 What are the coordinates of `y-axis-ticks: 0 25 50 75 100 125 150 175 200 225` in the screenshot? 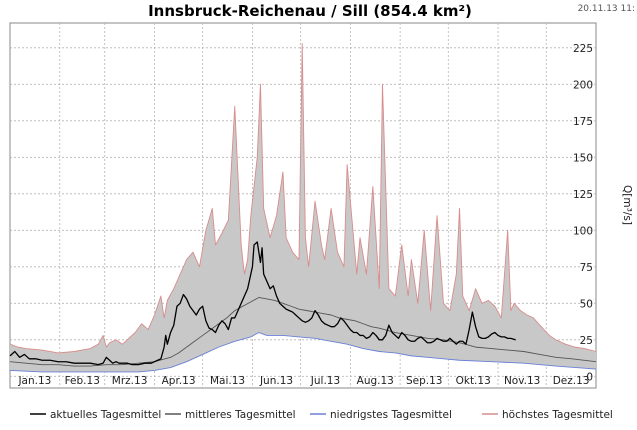 It's located at (583, 213).